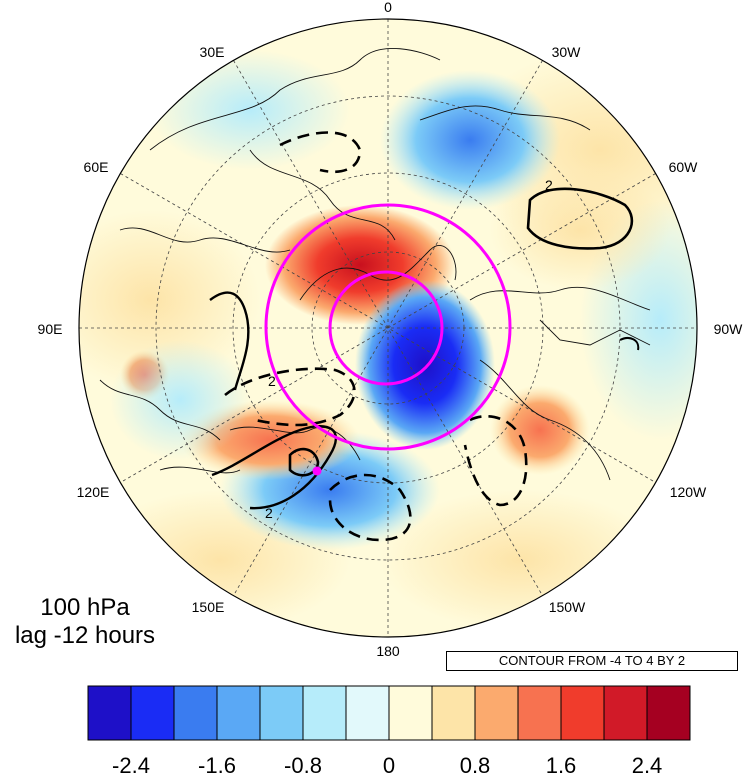 The image size is (746, 780). I want to click on lon-label-120w: 120W, so click(688, 492).